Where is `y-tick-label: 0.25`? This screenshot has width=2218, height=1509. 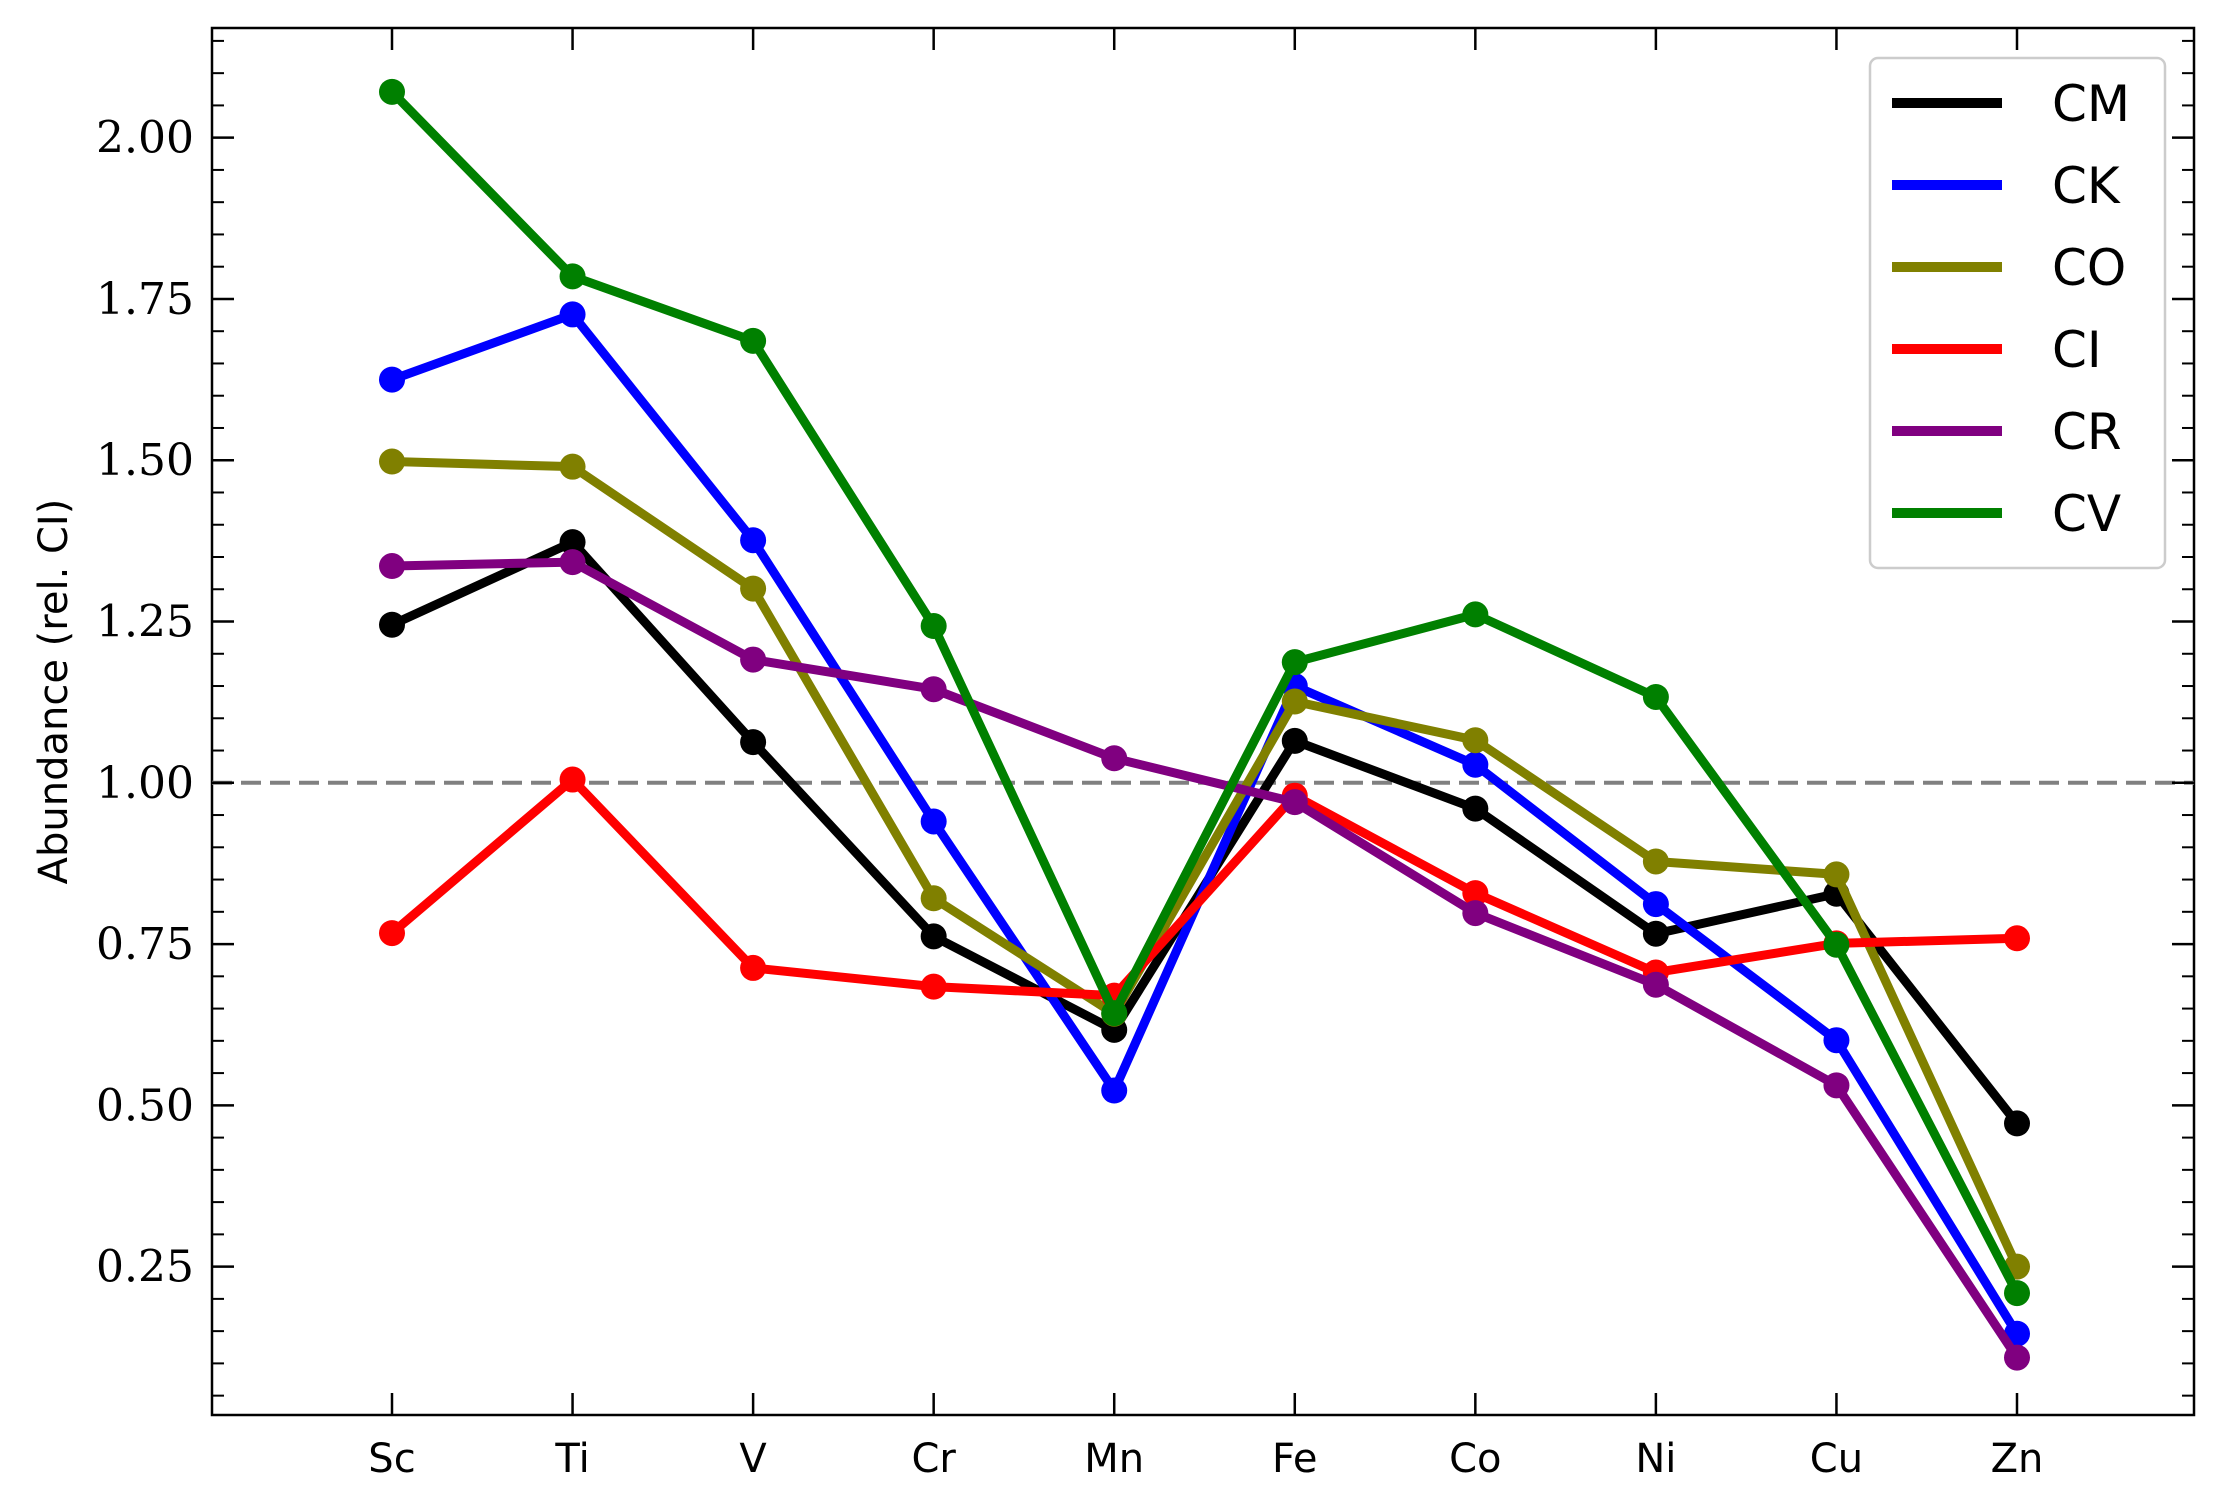
y-tick-label: 0.25 is located at coordinates (145, 1267).